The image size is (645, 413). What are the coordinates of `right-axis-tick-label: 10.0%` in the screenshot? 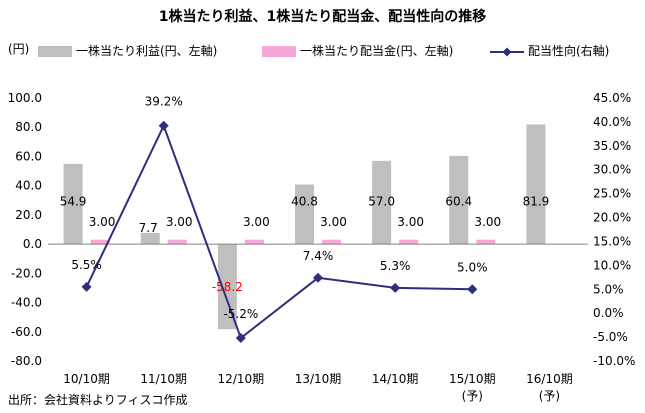 It's located at (612, 265).